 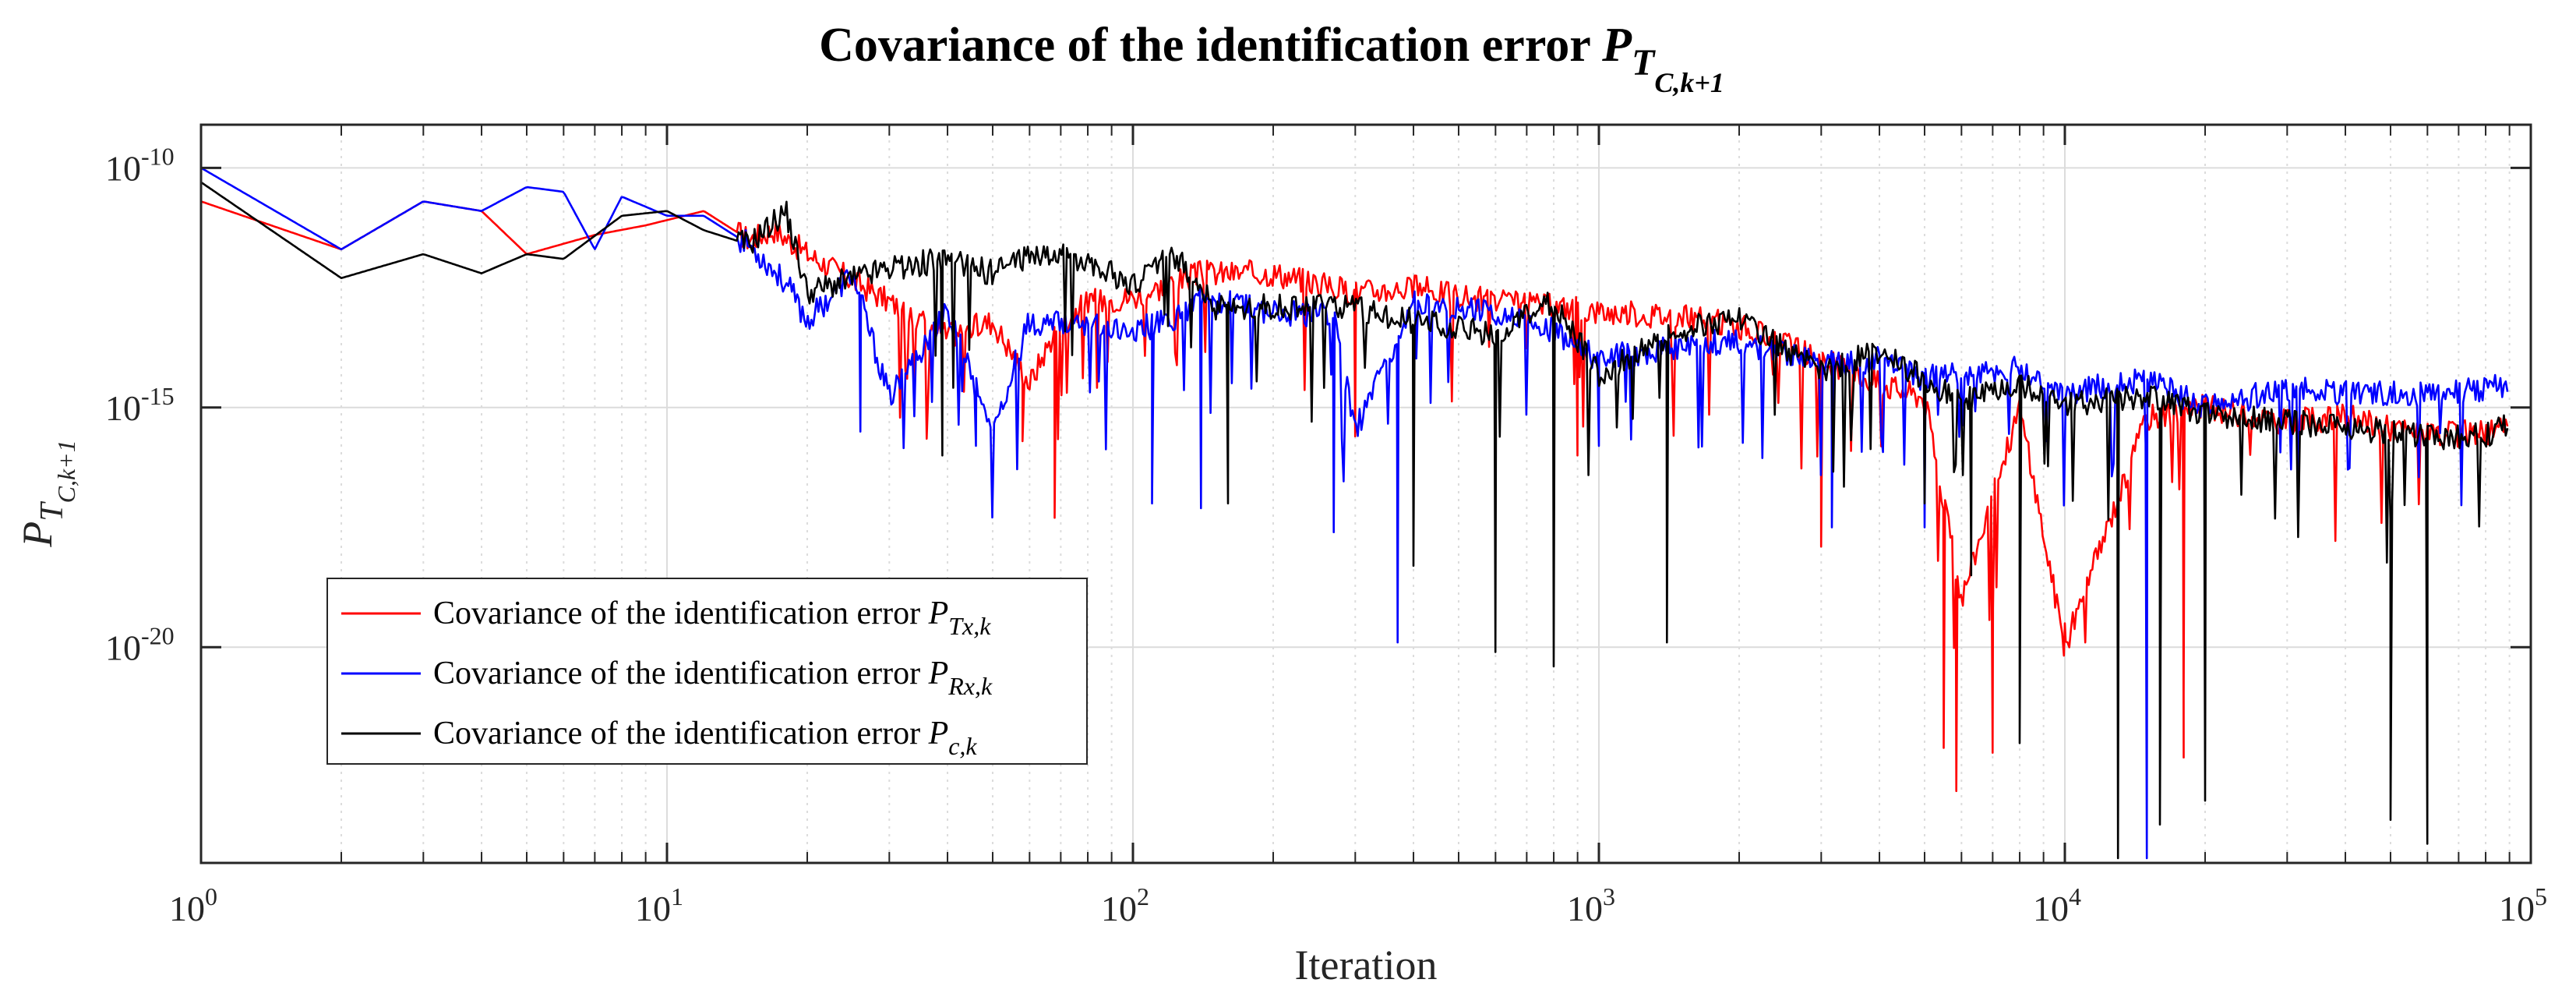 I want to click on y-tick-label: 10-15, so click(x=140, y=405).